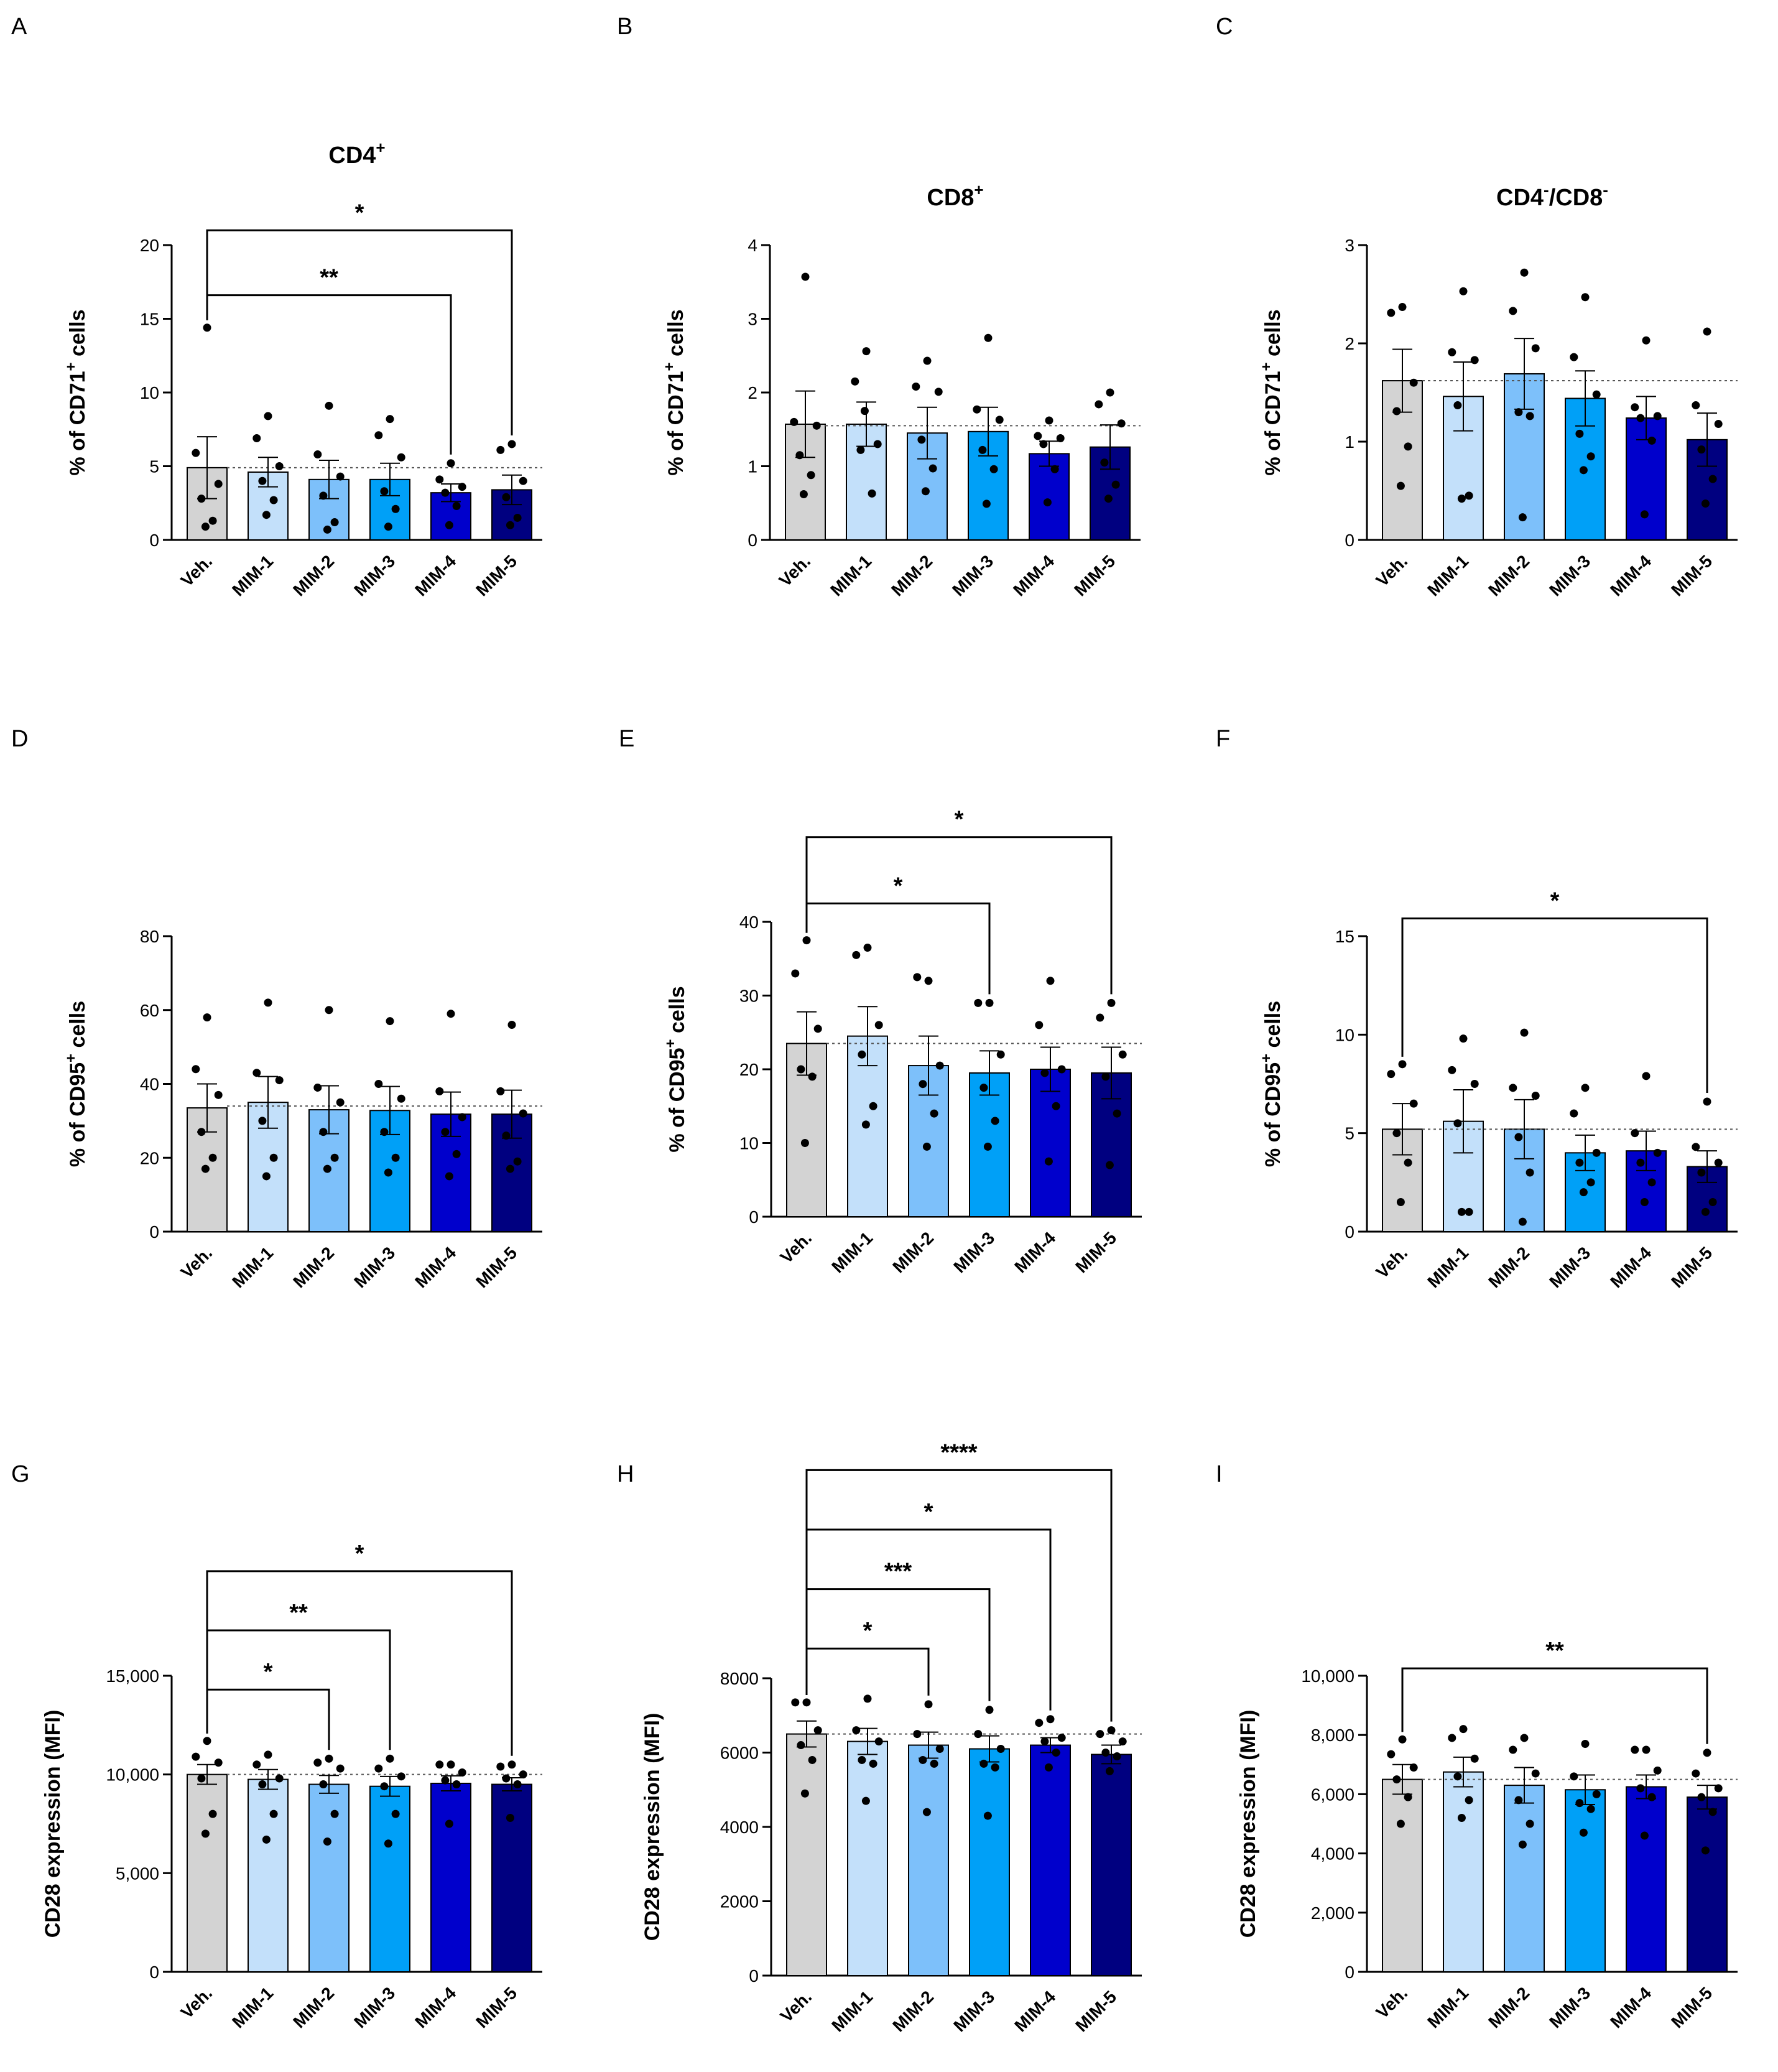 The height and width of the screenshot is (2072, 1778). Describe the element at coordinates (1520, 198) in the screenshot. I see `title-text: CD4` at that location.